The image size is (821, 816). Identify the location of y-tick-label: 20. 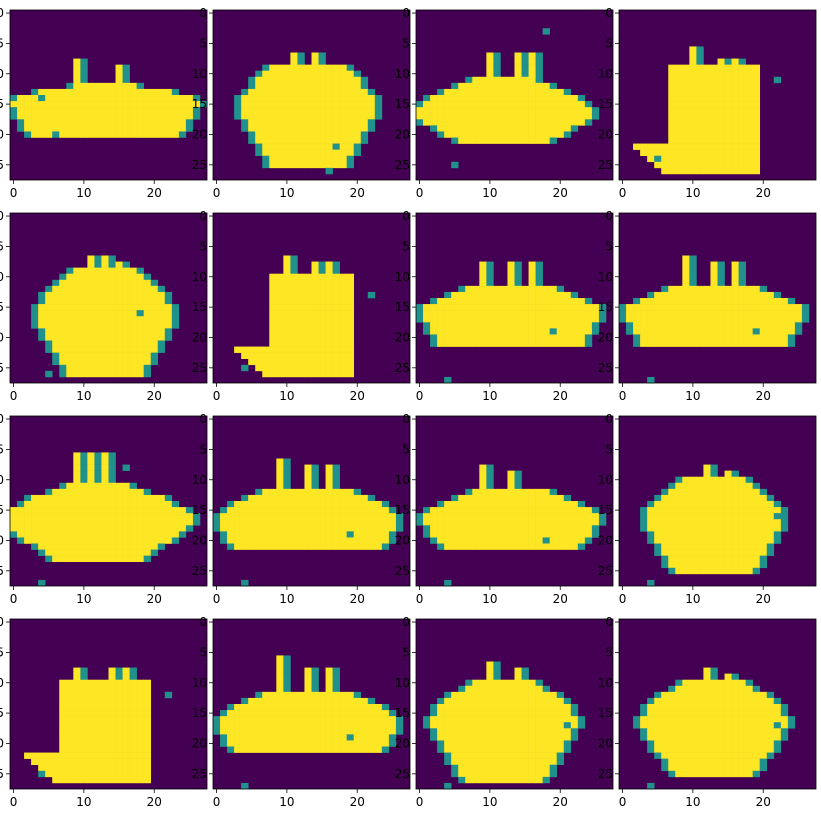
(605, 337).